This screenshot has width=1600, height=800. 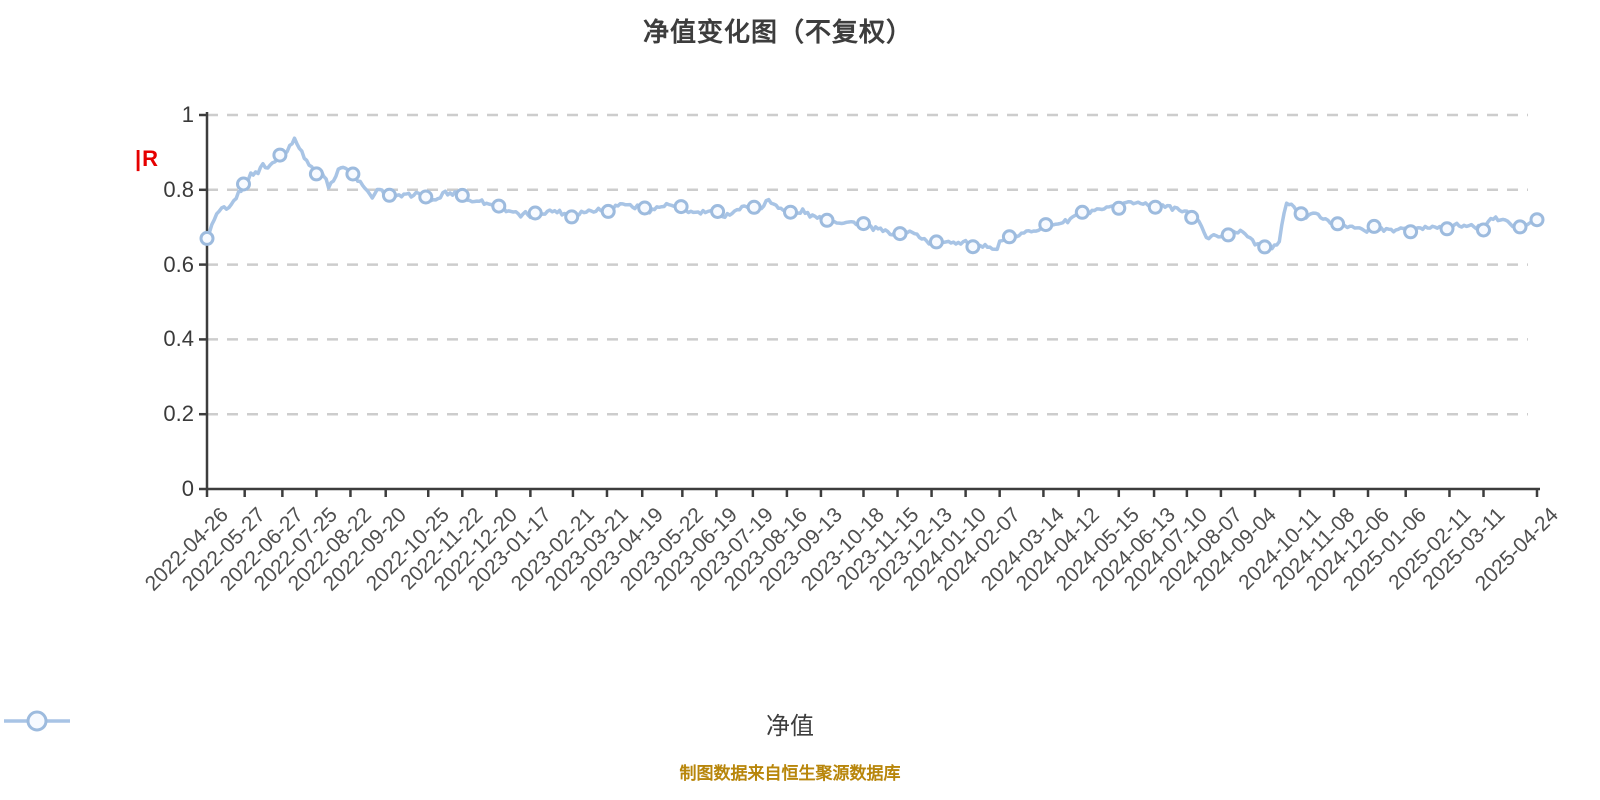 What do you see at coordinates (147, 158) in the screenshot?
I see `y-axis-unit-mark: |R` at bounding box center [147, 158].